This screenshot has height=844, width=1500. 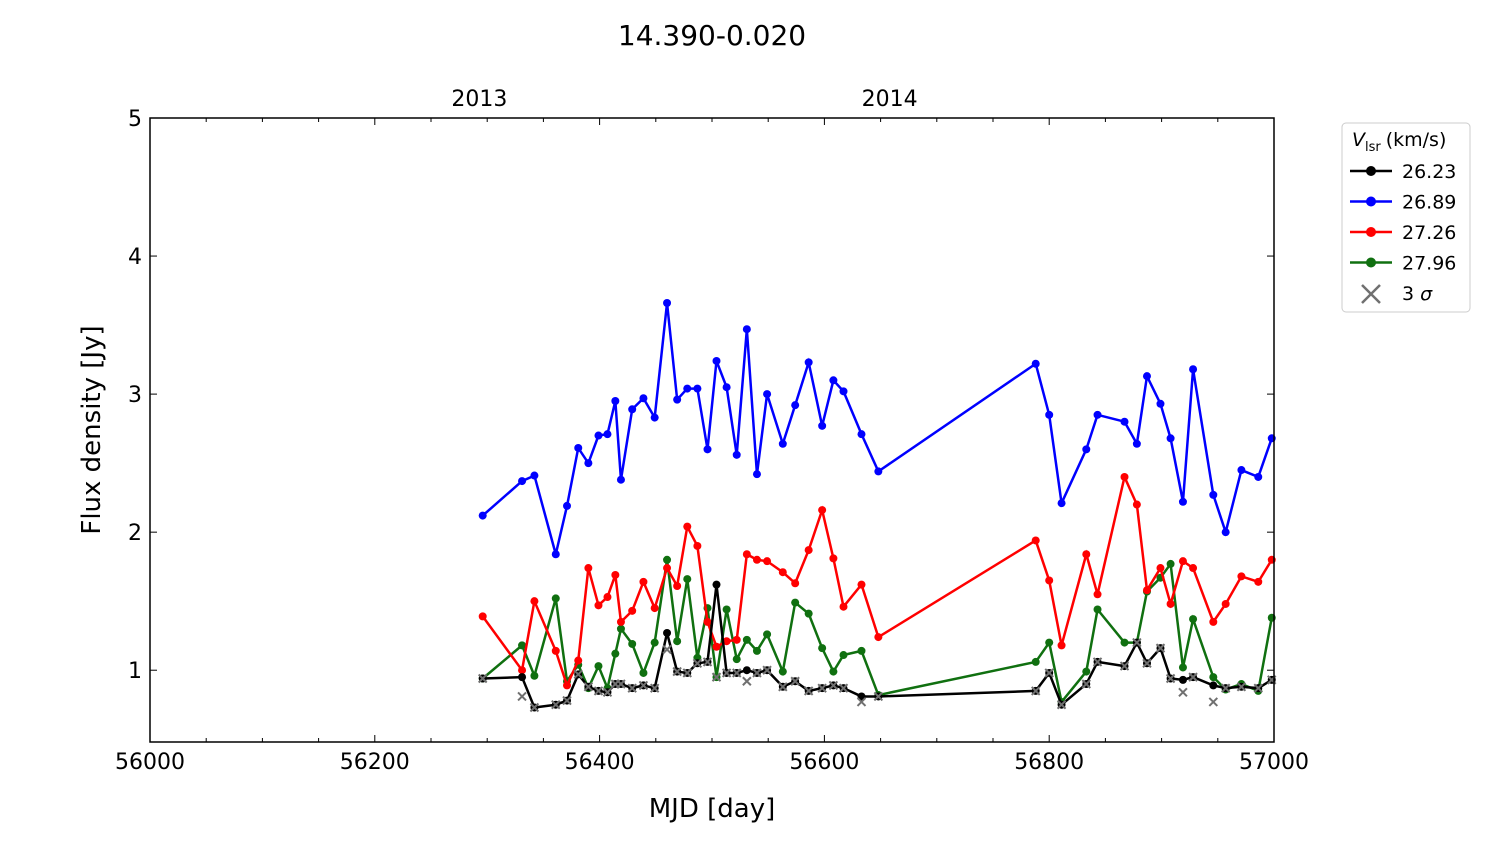 I want to click on legend-item-26.89: 26.89, so click(x=1403, y=203).